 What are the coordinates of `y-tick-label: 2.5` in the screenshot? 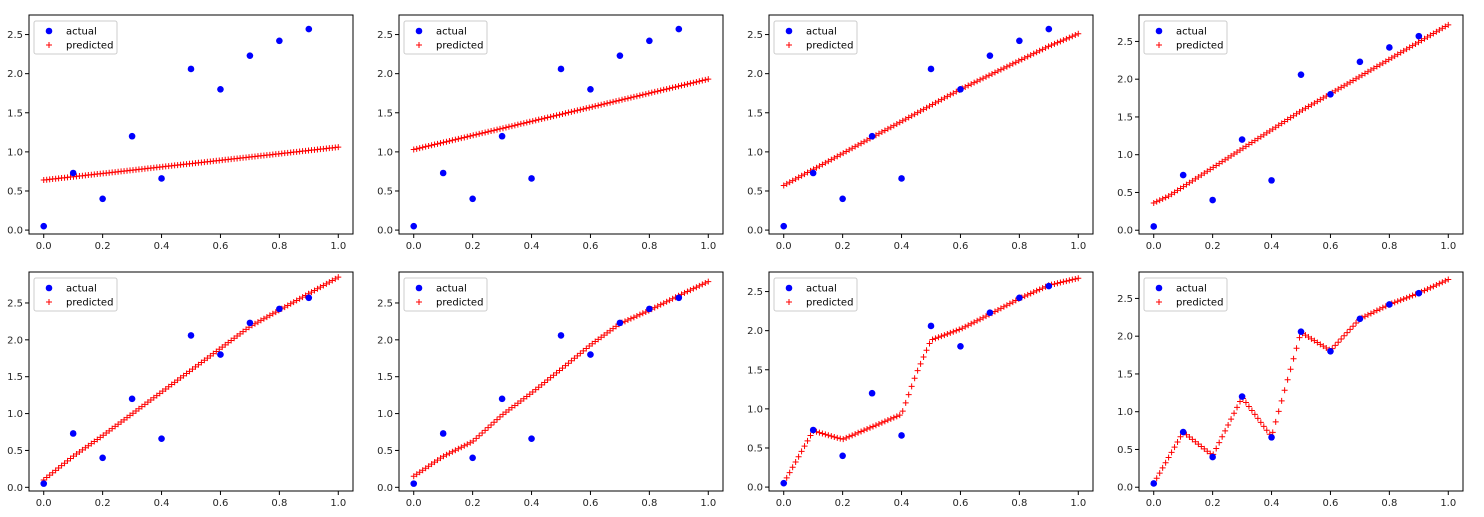 It's located at (1125, 42).